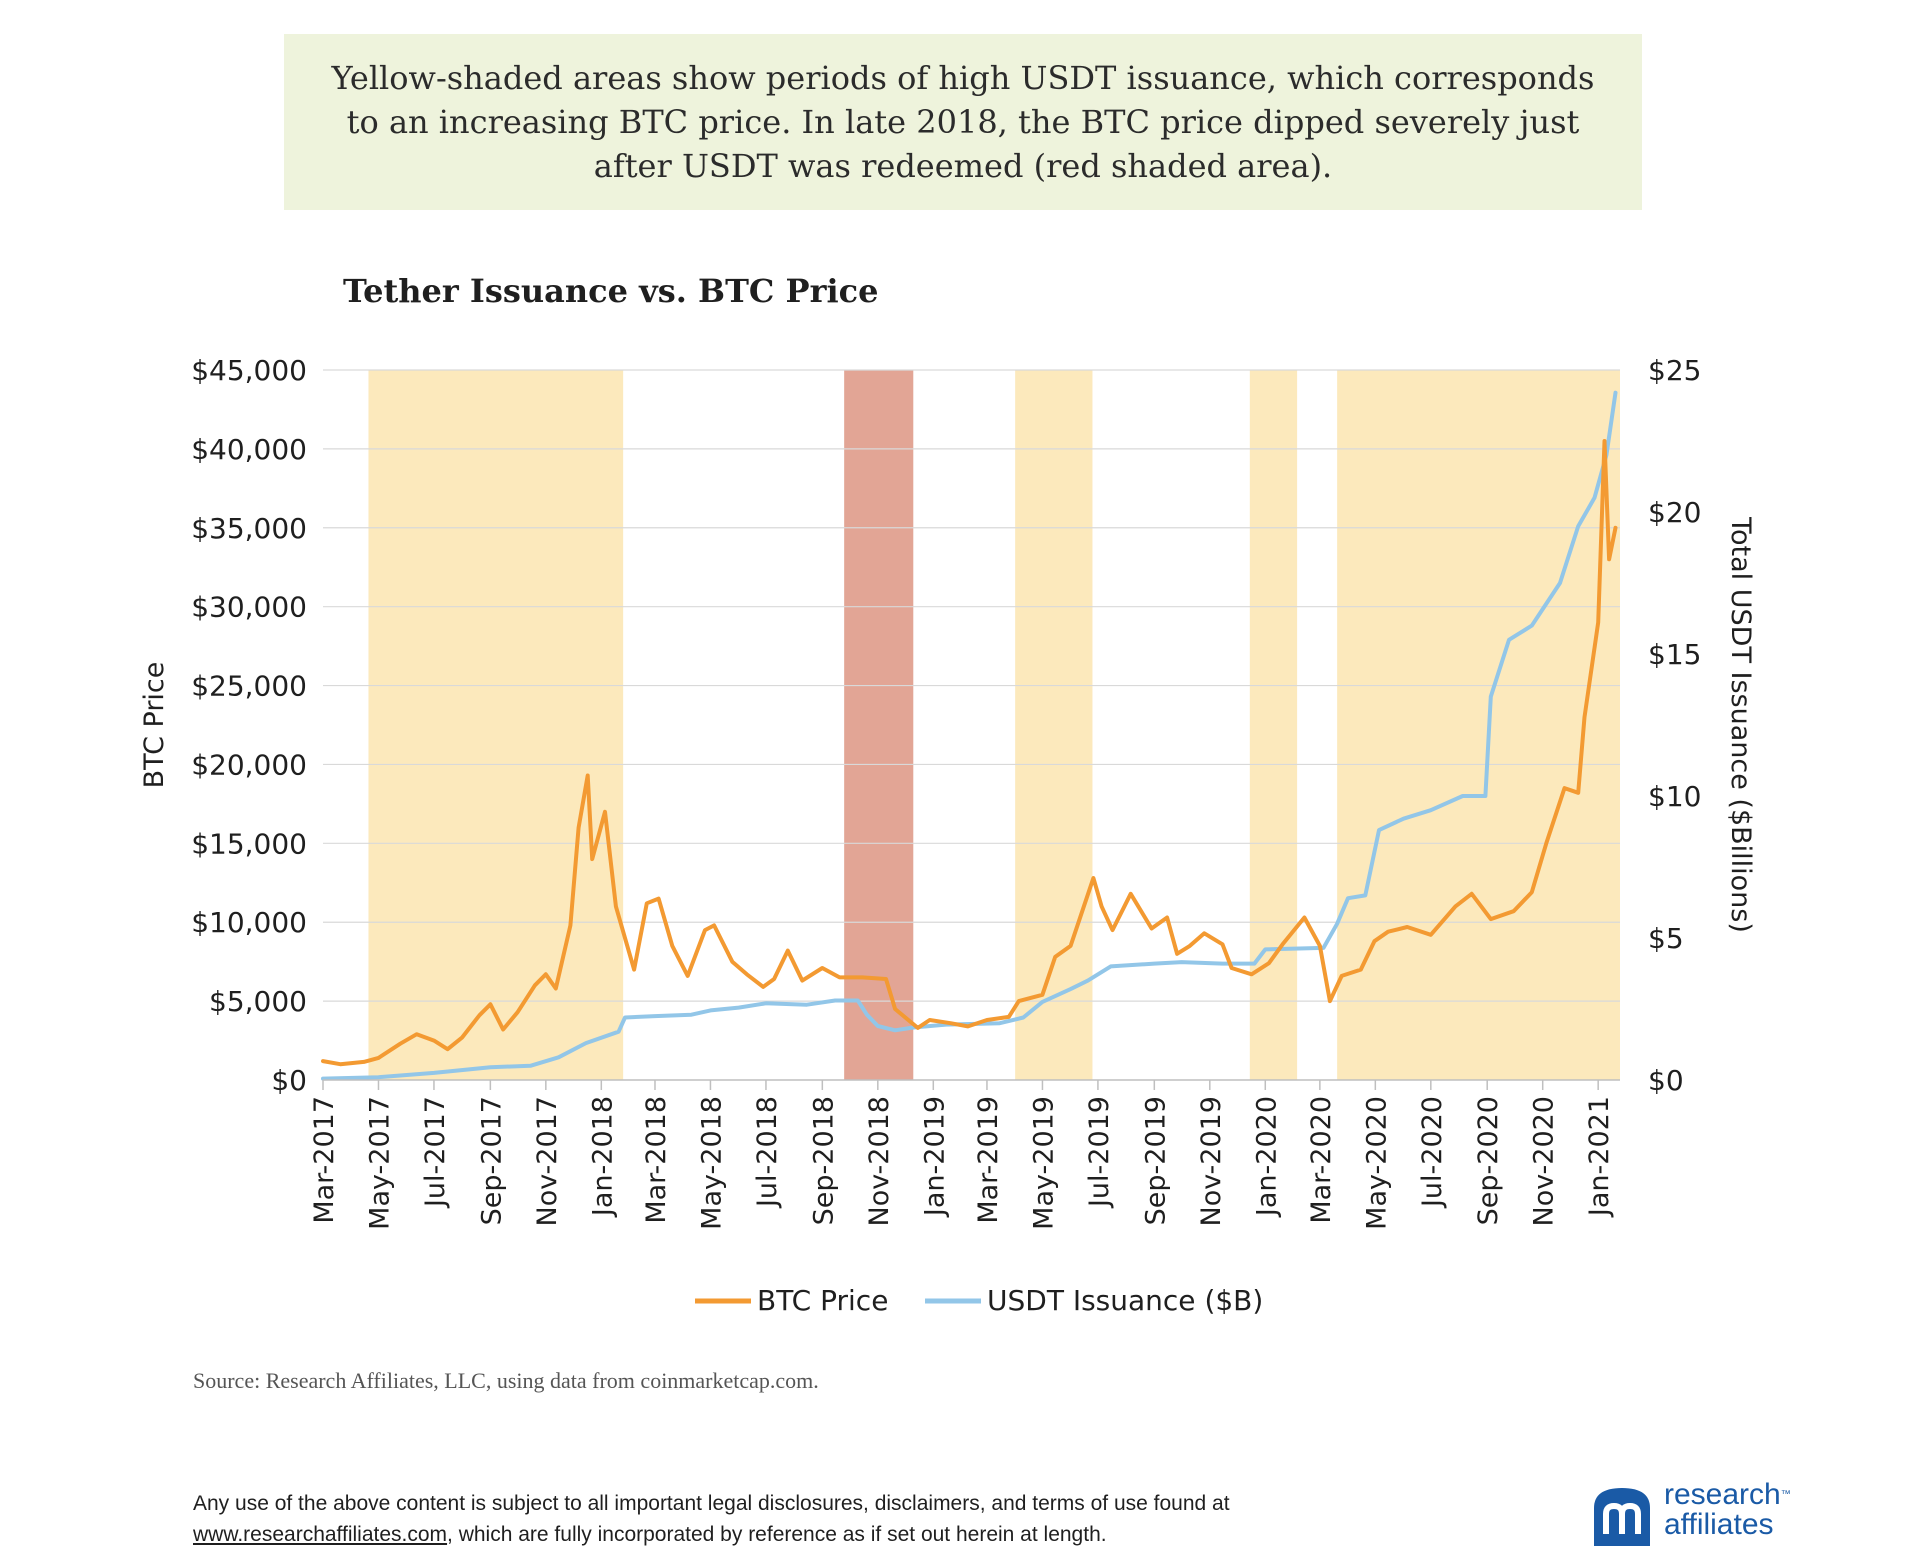  I want to click on y-left-tick-label: $5,000, so click(258, 1001).